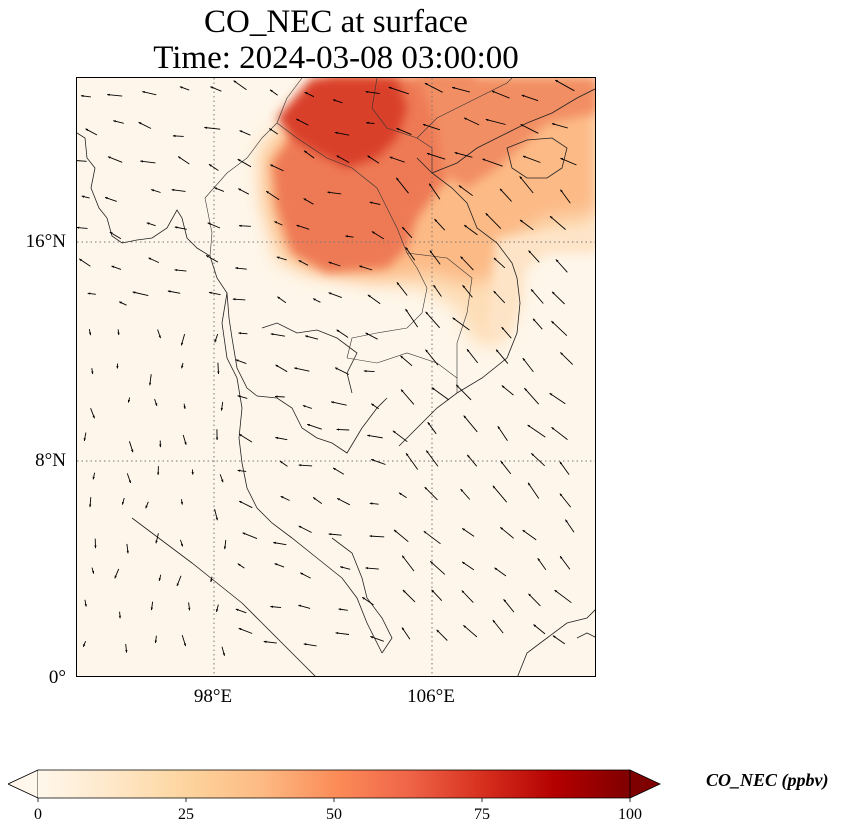  What do you see at coordinates (336, 22) in the screenshot?
I see `map-title: CO_NEC at surface` at bounding box center [336, 22].